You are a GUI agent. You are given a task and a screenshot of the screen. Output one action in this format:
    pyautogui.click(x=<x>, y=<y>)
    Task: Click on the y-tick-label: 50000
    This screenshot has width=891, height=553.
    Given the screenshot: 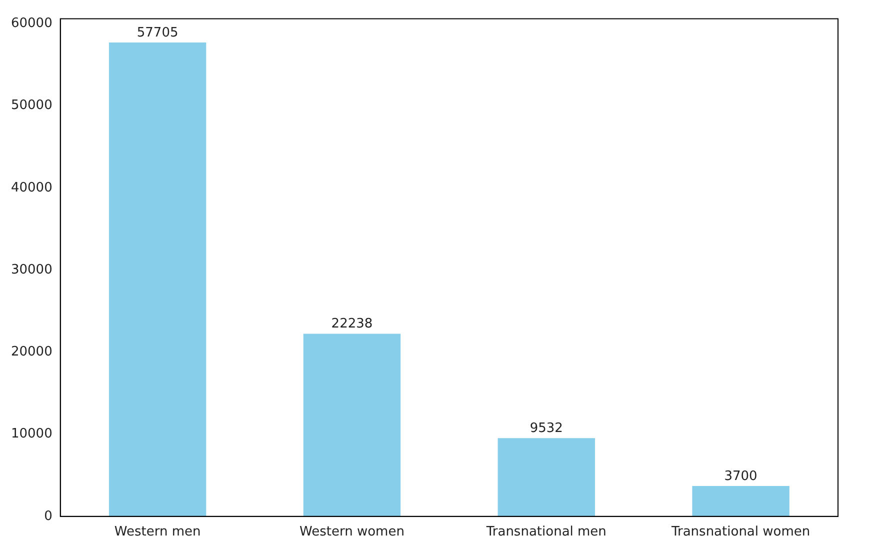 What is the action you would take?
    pyautogui.click(x=31, y=106)
    